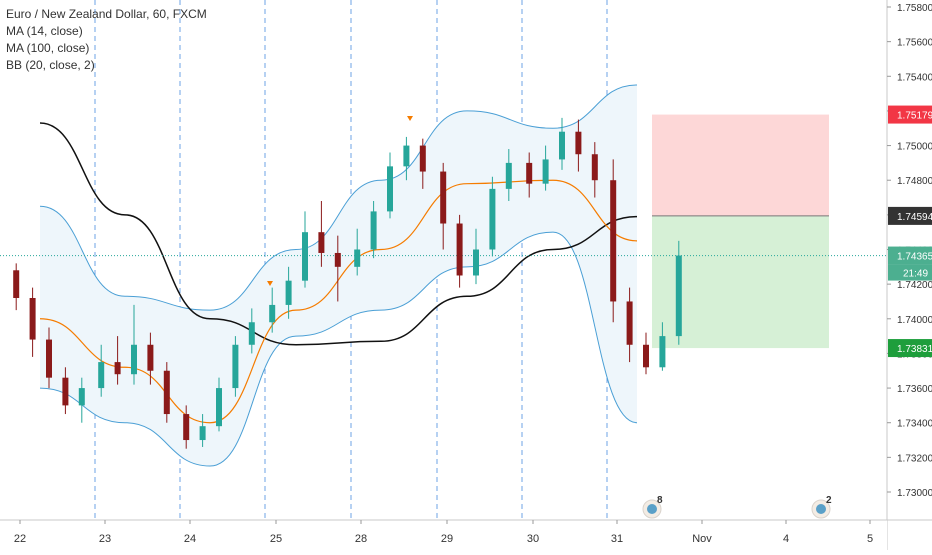  I want to click on price-tick-label: 1.75600, so click(914, 43).